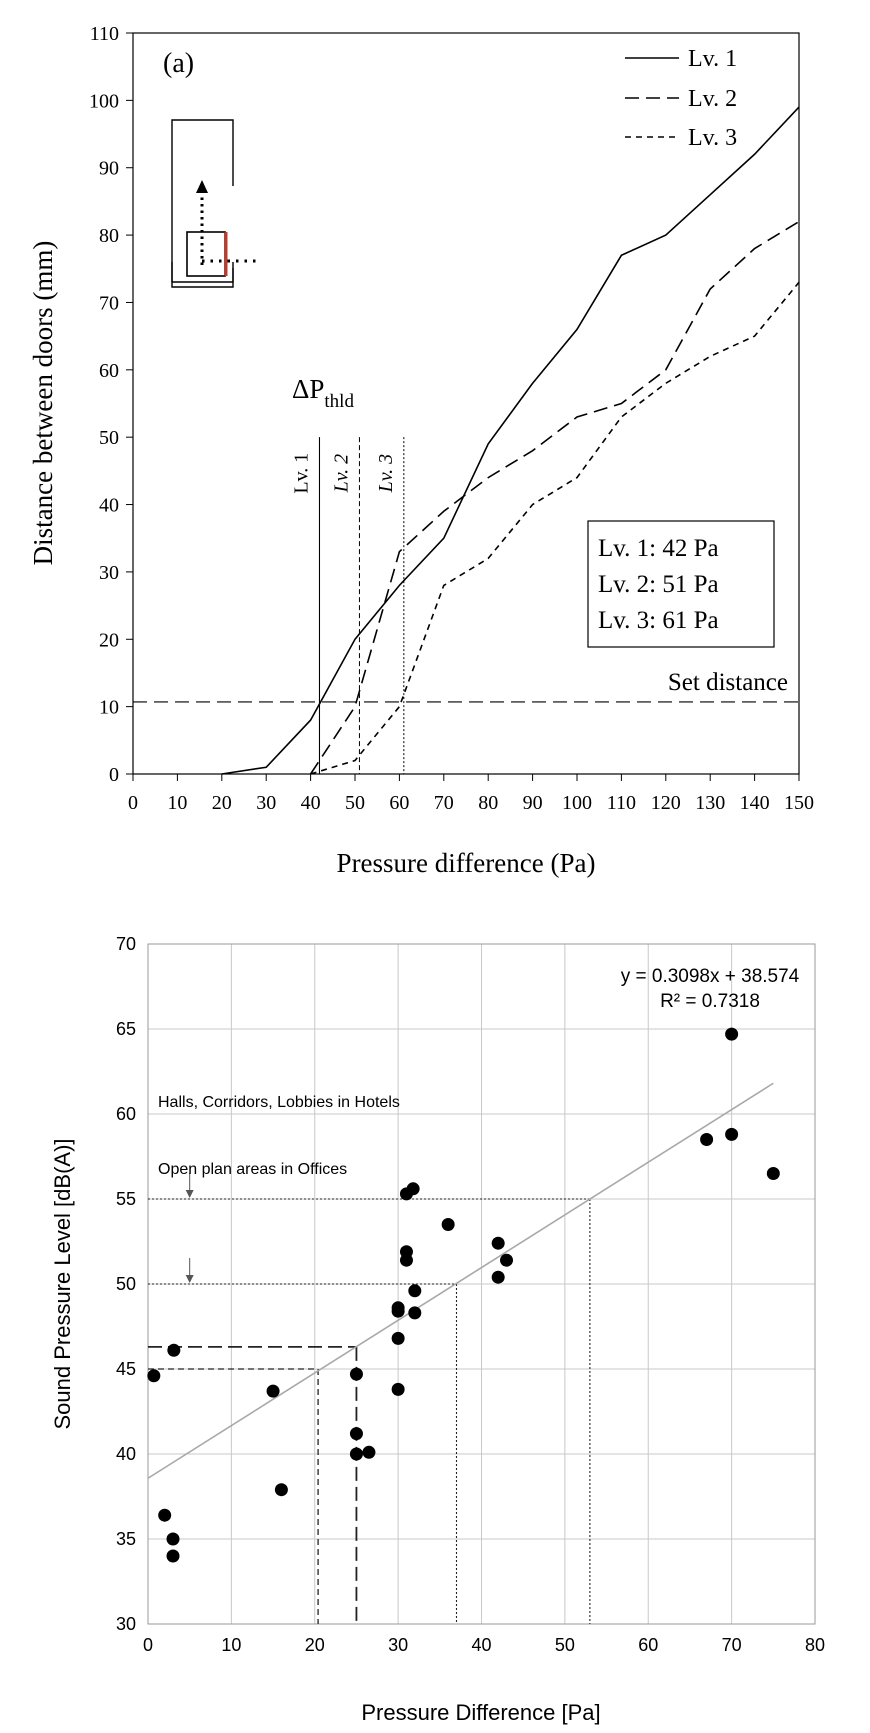 The width and height of the screenshot is (870, 1733). What do you see at coordinates (43, 403) in the screenshot?
I see `y-axis-title: Distance between doors (mm)` at bounding box center [43, 403].